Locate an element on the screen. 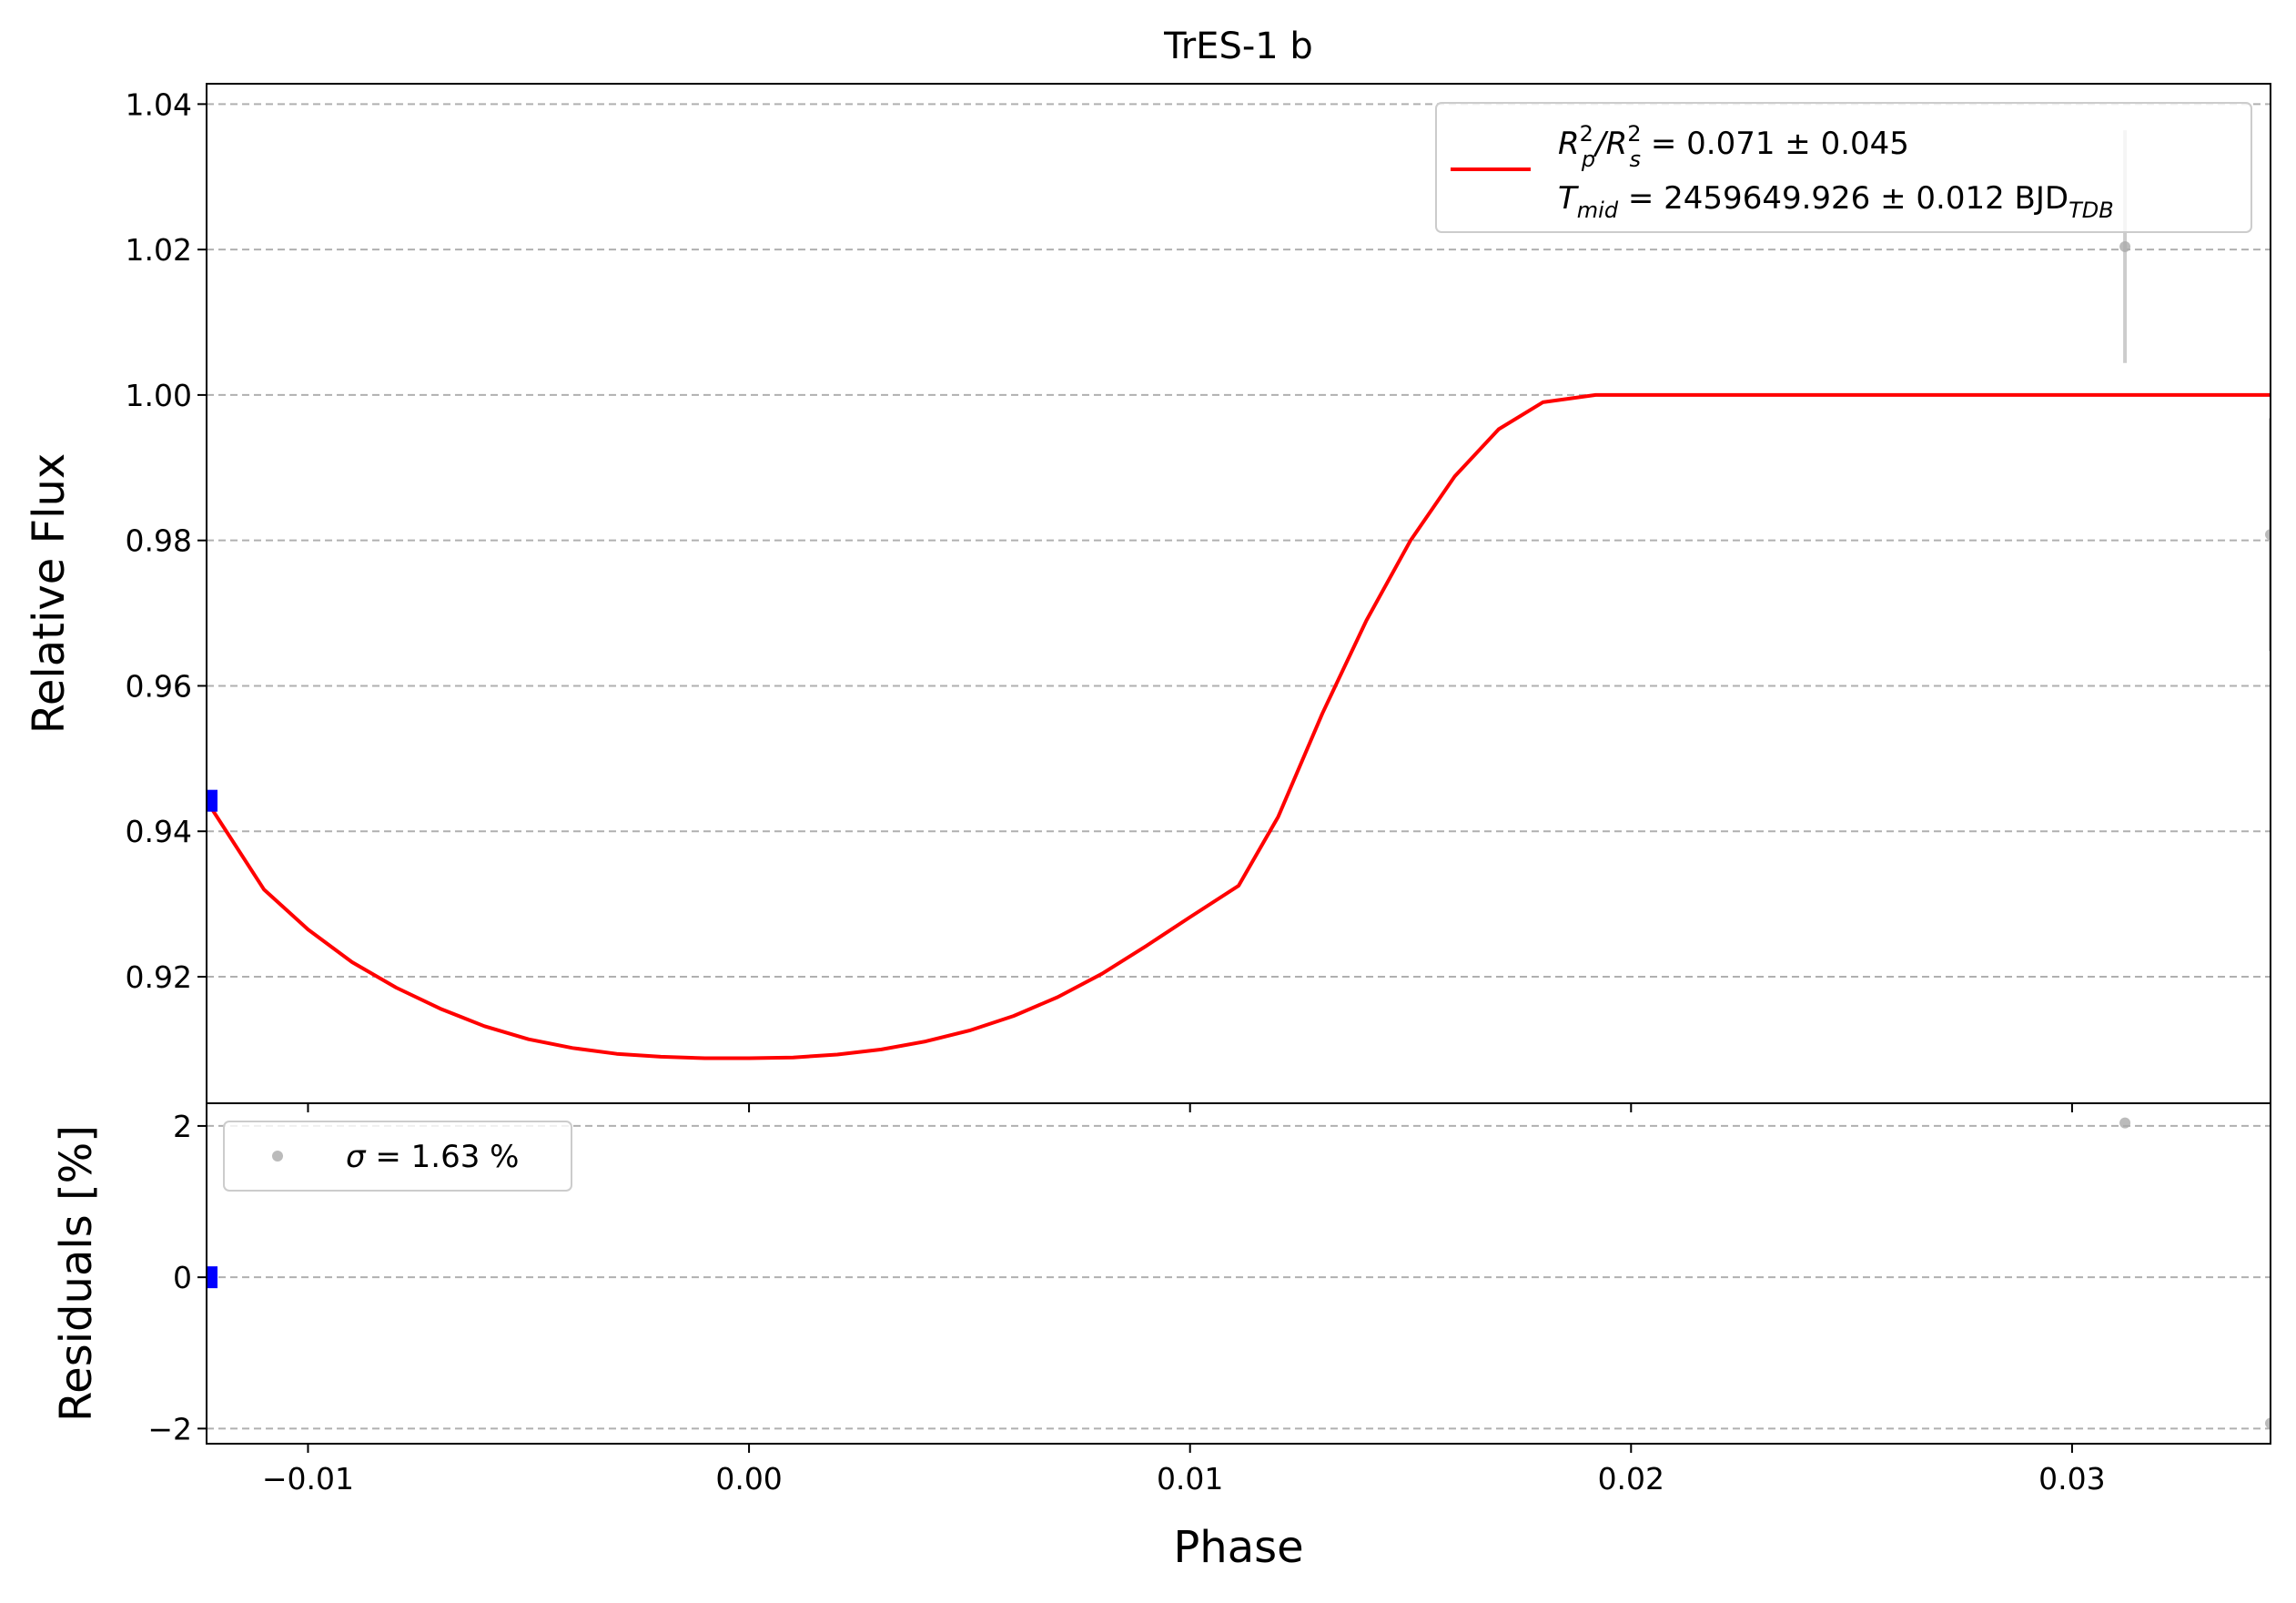 The width and height of the screenshot is (2296, 1603). legend-rs-sup: 2 is located at coordinates (1634, 134).